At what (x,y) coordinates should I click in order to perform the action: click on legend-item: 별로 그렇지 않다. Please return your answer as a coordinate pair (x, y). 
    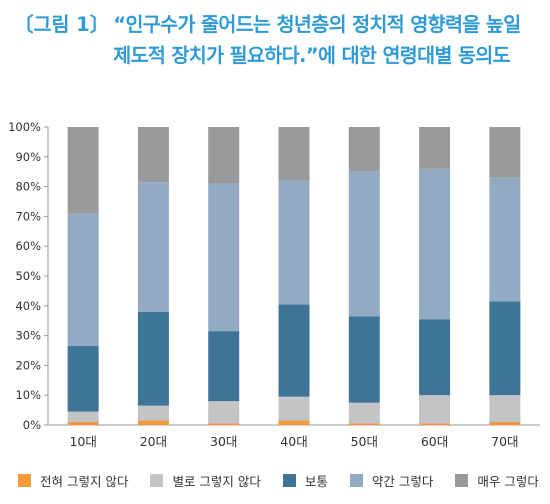
    Looking at the image, I should click on (205, 480).